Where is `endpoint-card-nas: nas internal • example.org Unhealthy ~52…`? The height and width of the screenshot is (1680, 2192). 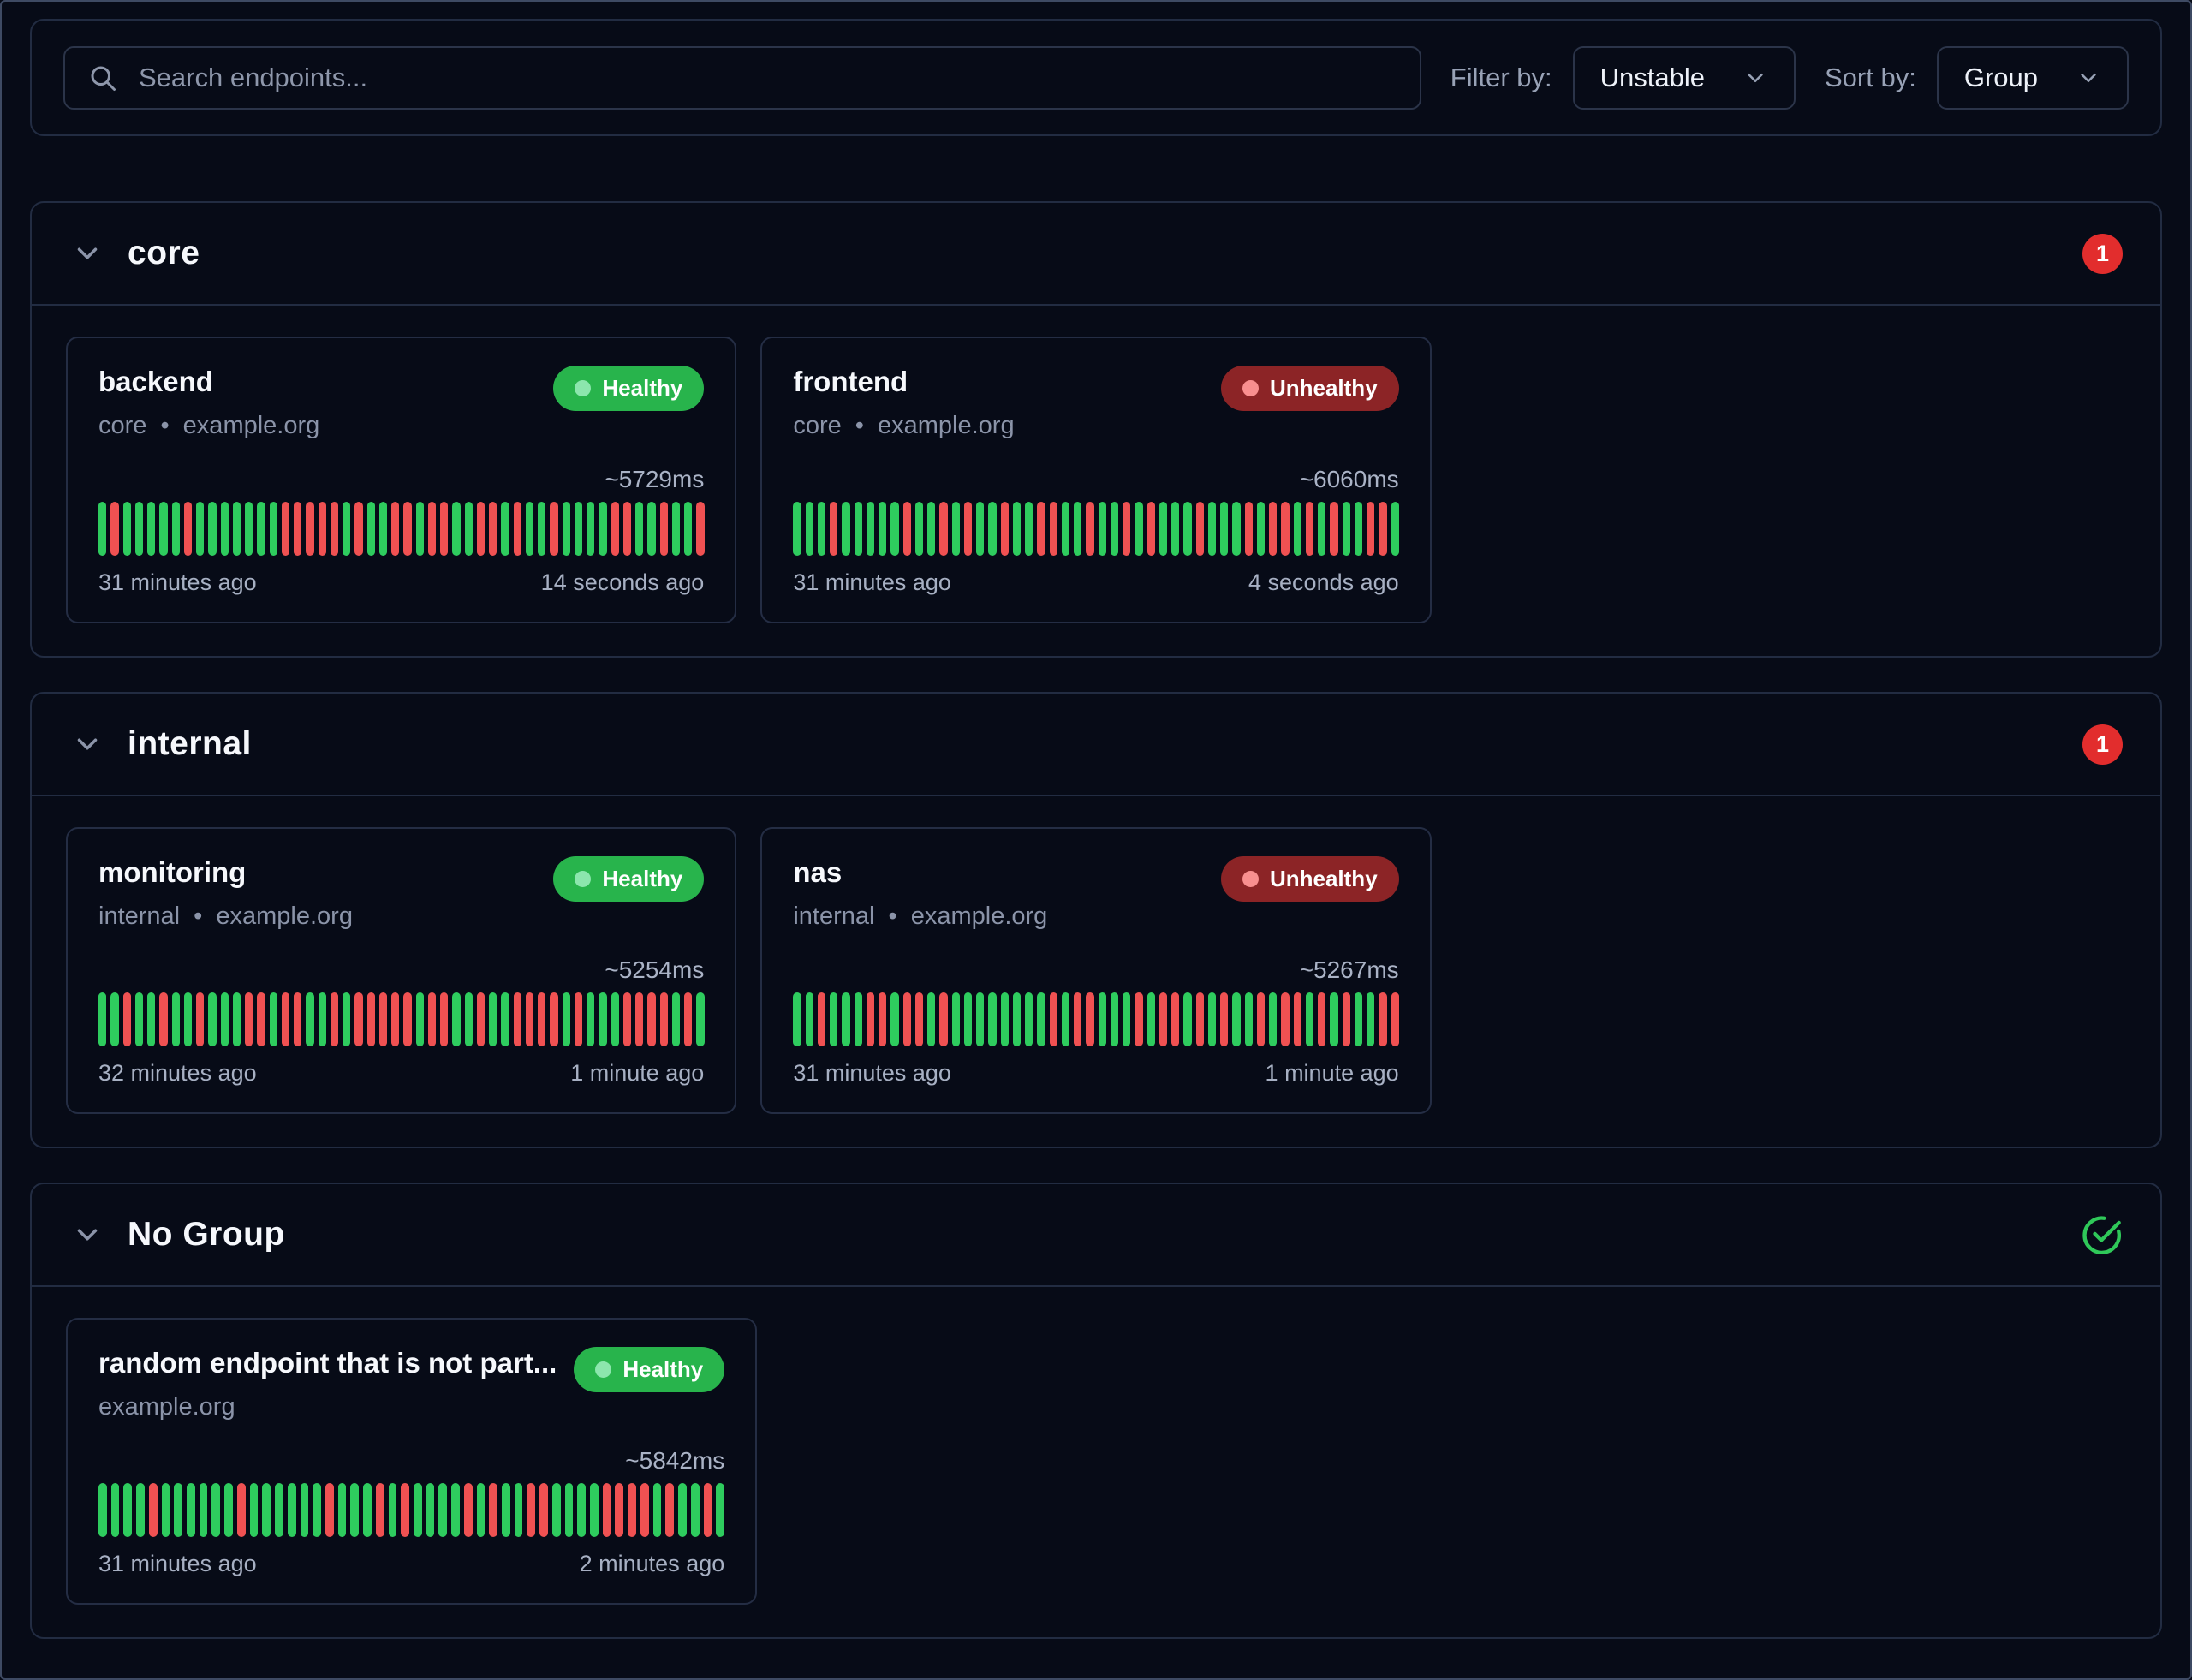
endpoint-card-nas: nas internal • example.org Unhealthy ~52… is located at coordinates (1096, 970).